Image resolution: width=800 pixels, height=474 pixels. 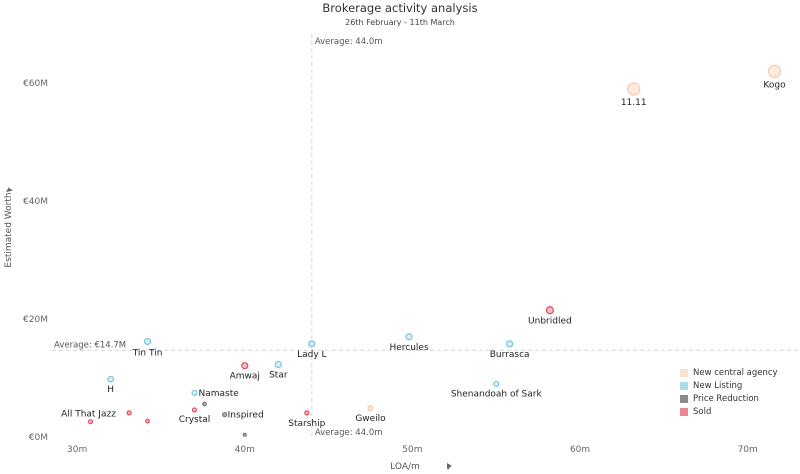 I want to click on point-hercules, so click(x=409, y=337).